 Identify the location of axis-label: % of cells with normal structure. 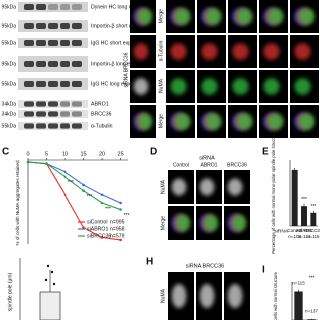
(275, 295).